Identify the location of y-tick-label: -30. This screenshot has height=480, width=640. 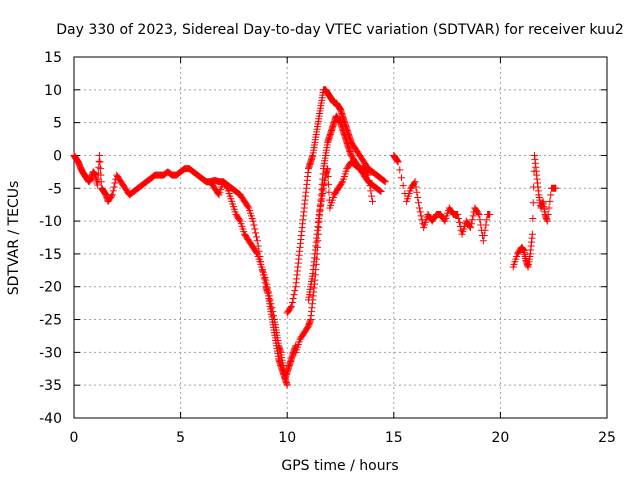
(50, 353).